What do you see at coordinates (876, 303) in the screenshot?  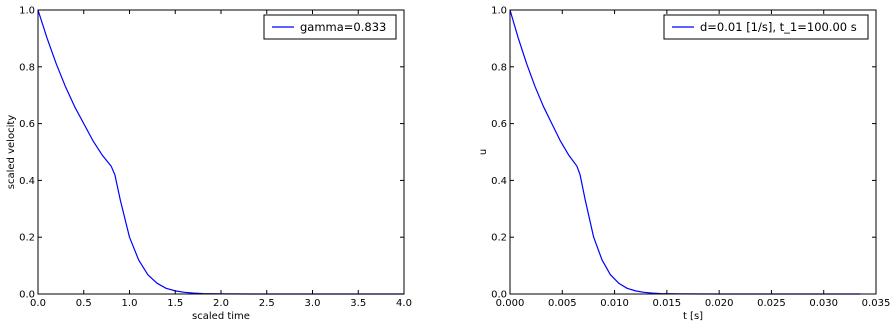 I see `x-tick-label: 0.035` at bounding box center [876, 303].